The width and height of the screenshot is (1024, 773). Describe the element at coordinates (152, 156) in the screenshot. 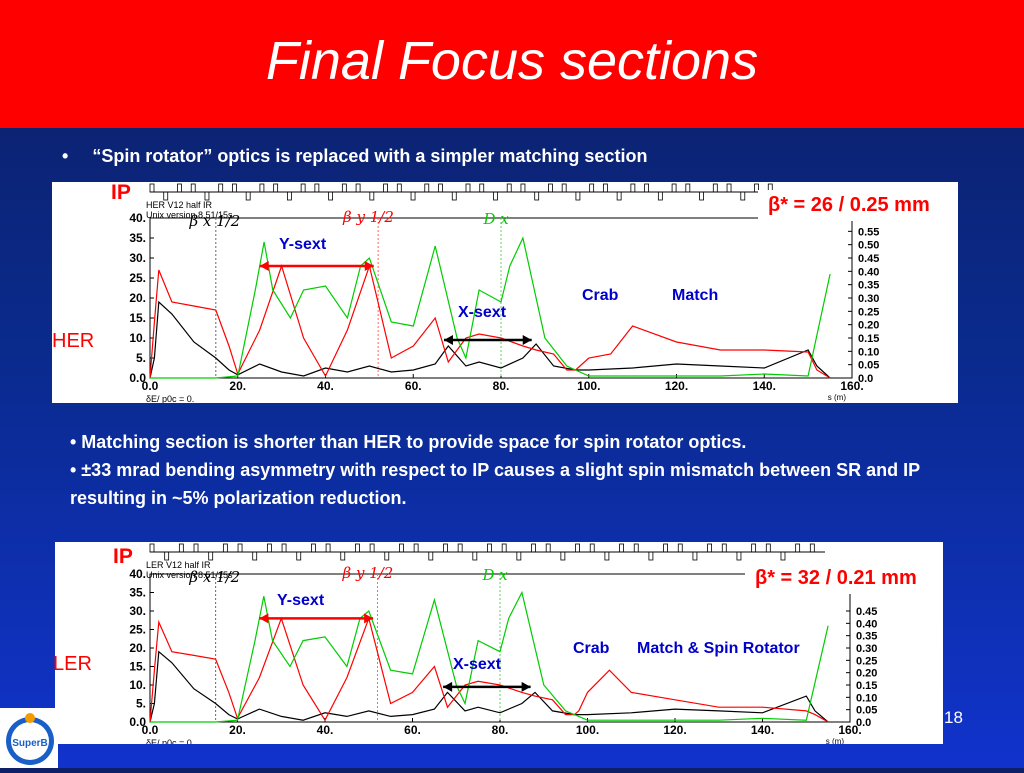

I see `bullet-term: Spin rotator` at that location.